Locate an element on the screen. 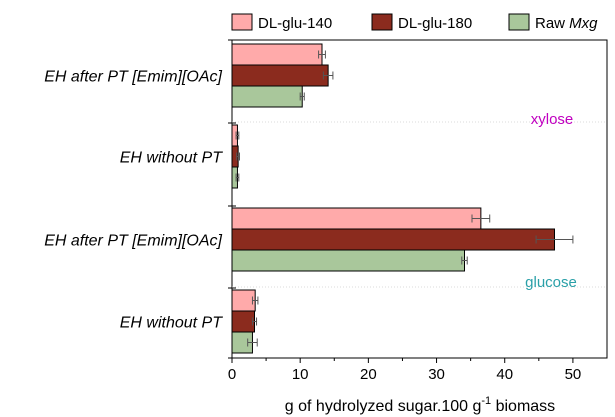 The width and height of the screenshot is (615, 417). legend-label: Raw Mxg is located at coordinates (566, 23).